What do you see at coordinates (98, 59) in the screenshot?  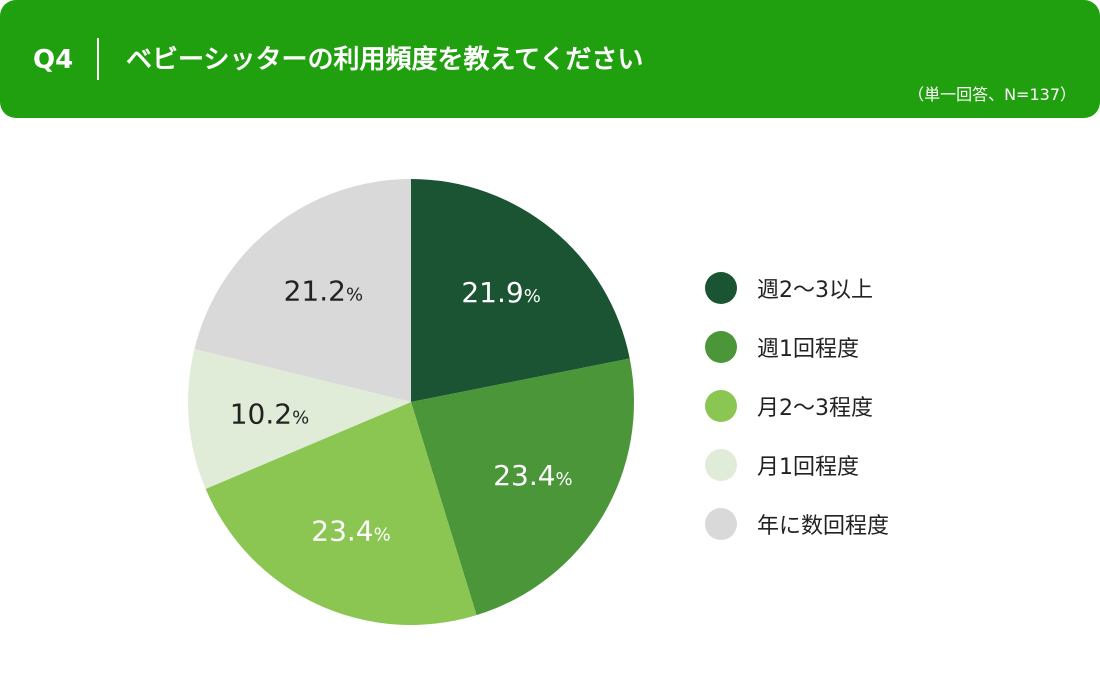 I see `header-divider` at bounding box center [98, 59].